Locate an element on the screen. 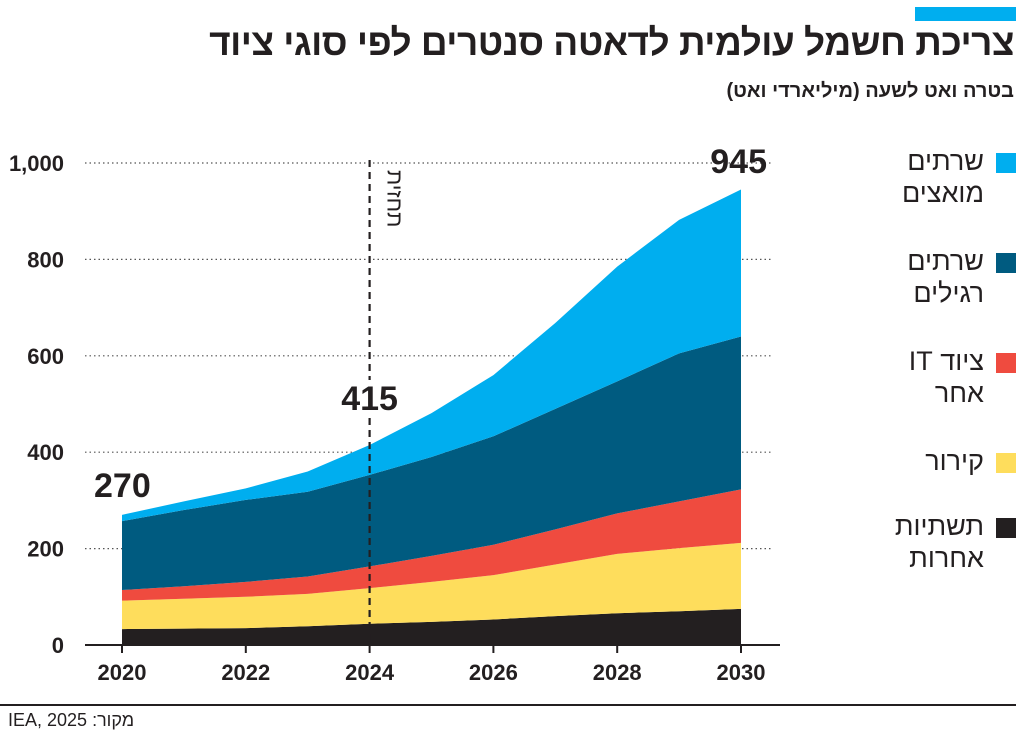 This screenshot has height=739, width=1024. x-tick-label: 2028 is located at coordinates (617, 672).